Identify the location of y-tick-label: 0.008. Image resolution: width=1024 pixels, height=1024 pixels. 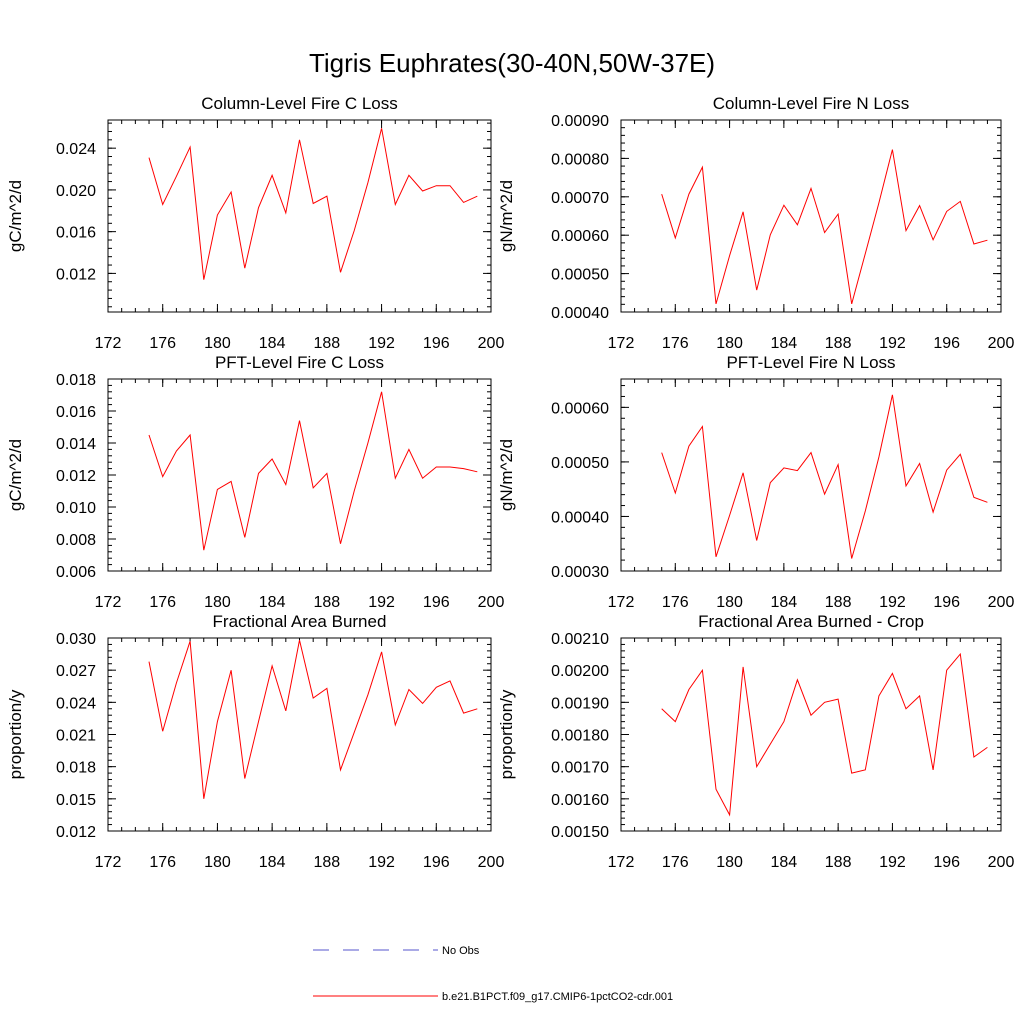
(76, 540).